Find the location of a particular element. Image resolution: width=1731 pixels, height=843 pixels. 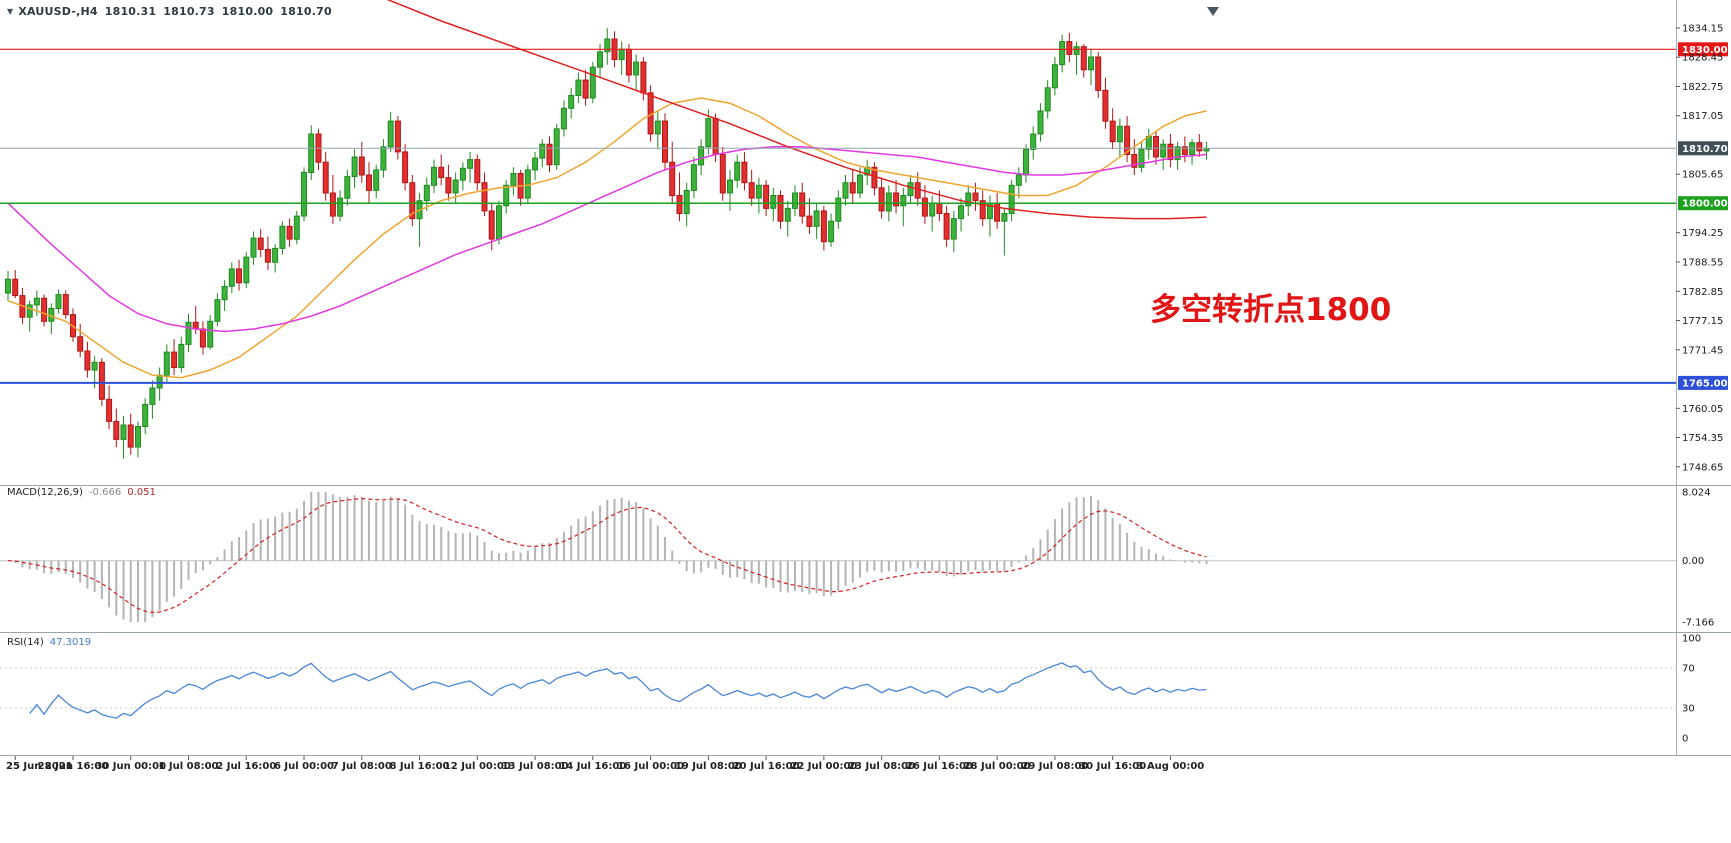

resistance-line-1830-badge is located at coordinates (1703, 49).